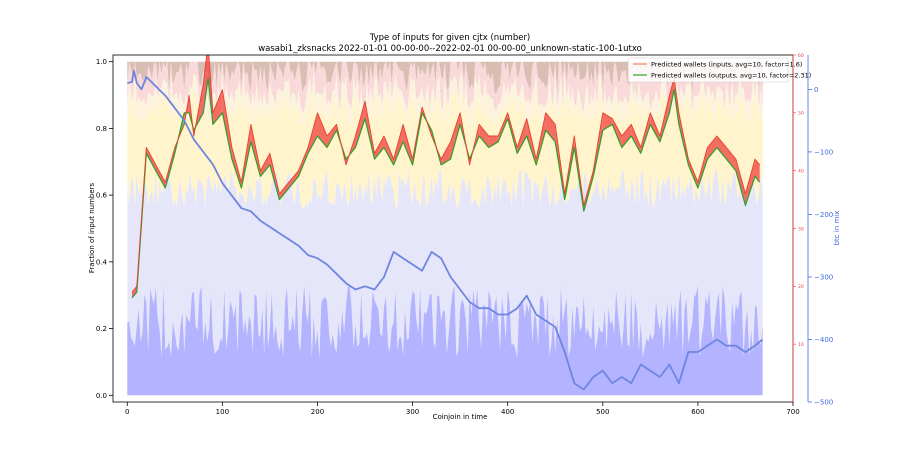 The image size is (900, 450). I want to click on y2-tick-label: 40, so click(801, 171).